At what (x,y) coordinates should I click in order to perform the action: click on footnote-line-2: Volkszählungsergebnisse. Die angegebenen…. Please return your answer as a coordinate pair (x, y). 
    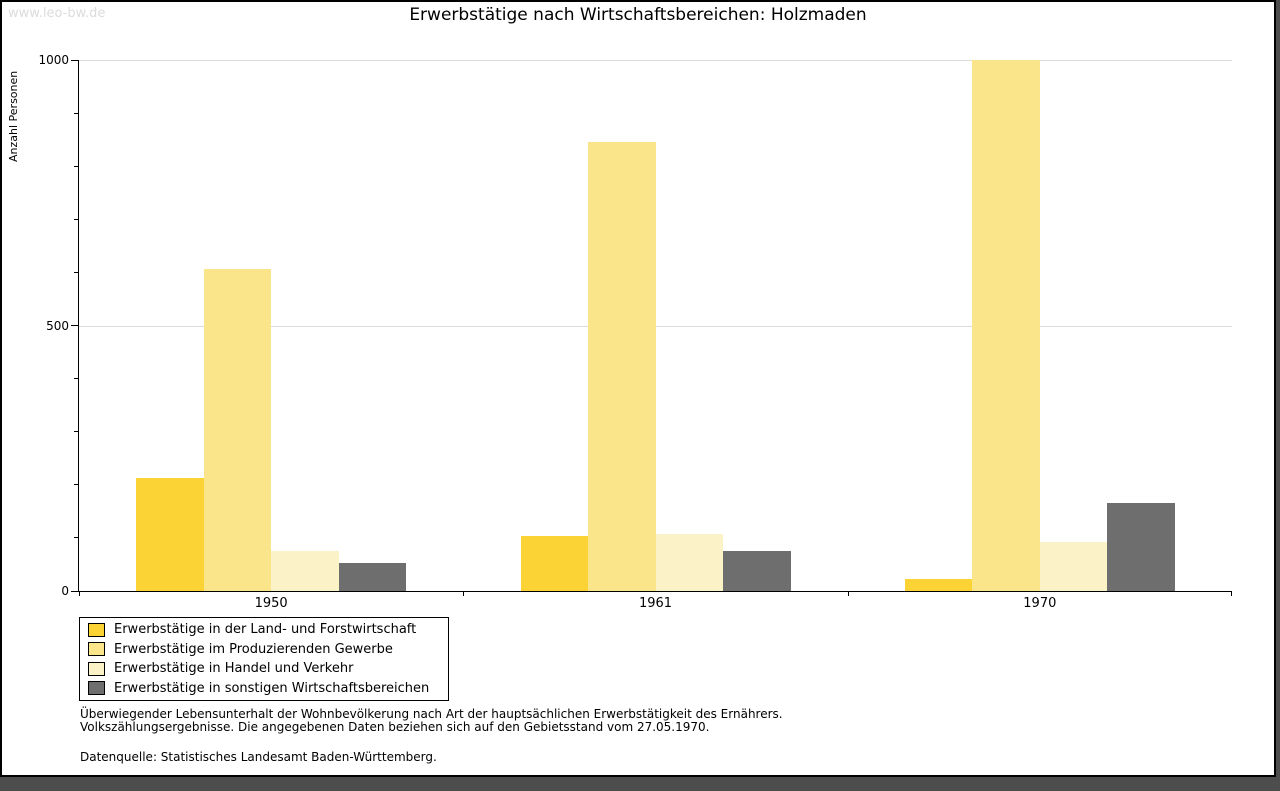
    Looking at the image, I should click on (395, 726).